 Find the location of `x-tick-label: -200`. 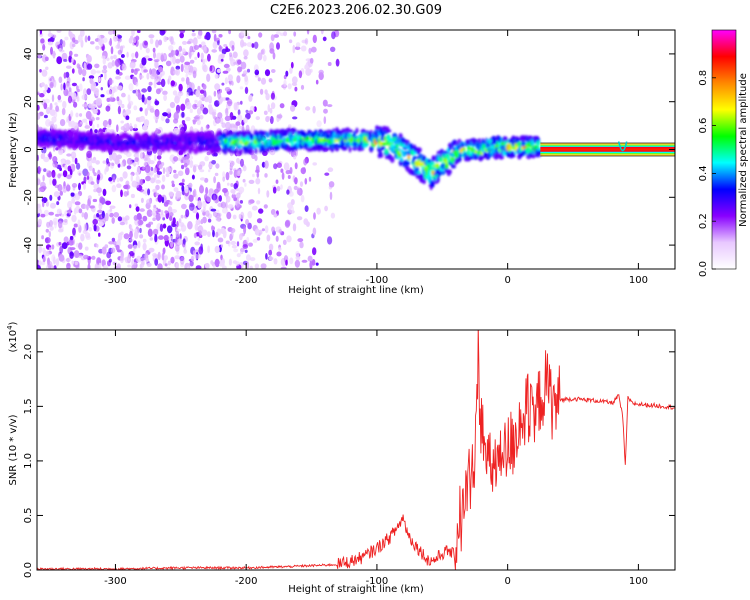

x-tick-label: -200 is located at coordinates (246, 581).